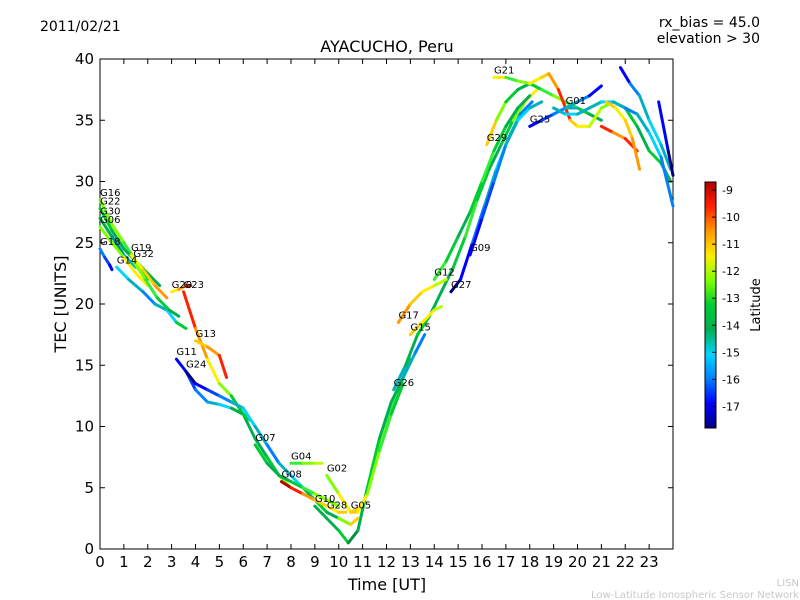 This screenshot has width=800, height=600. I want to click on x-tick-label: 9, so click(315, 562).